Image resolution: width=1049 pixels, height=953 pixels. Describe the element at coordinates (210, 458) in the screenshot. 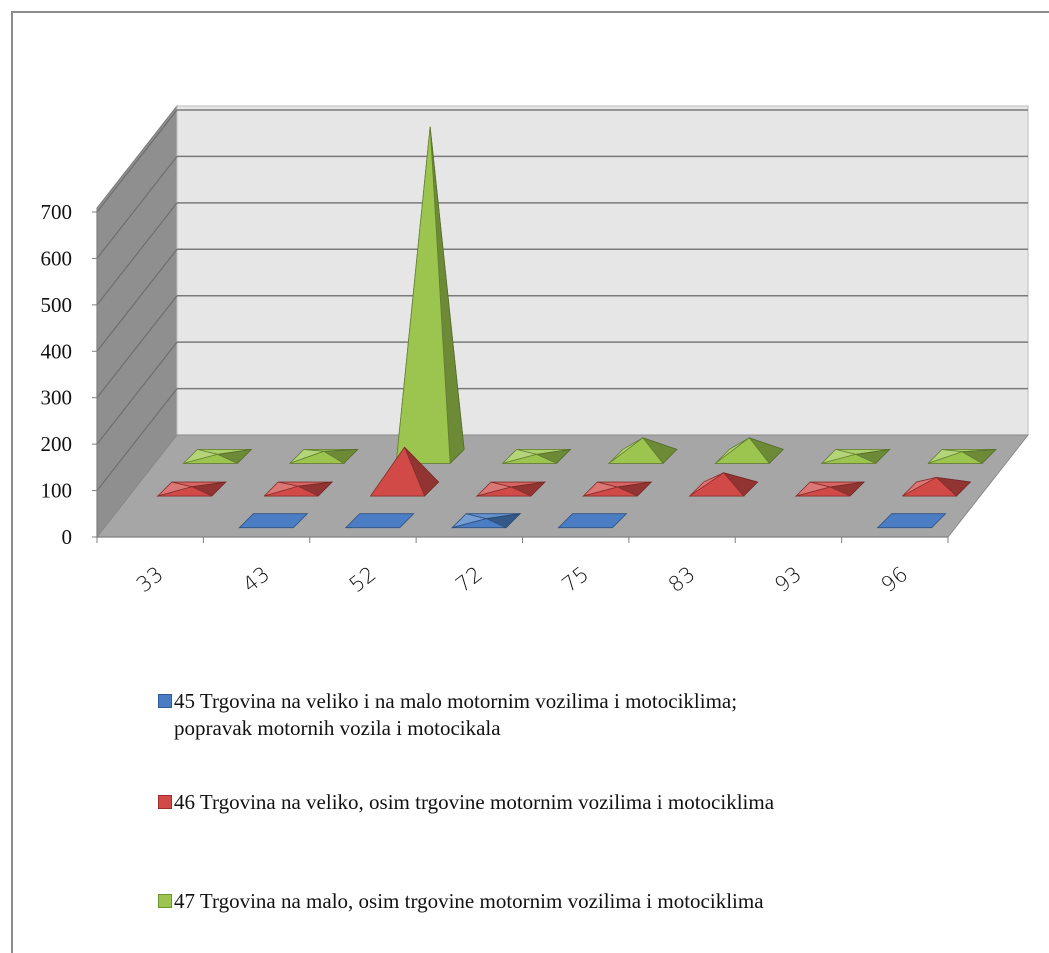

I see `mark-s2-33-front-face` at that location.